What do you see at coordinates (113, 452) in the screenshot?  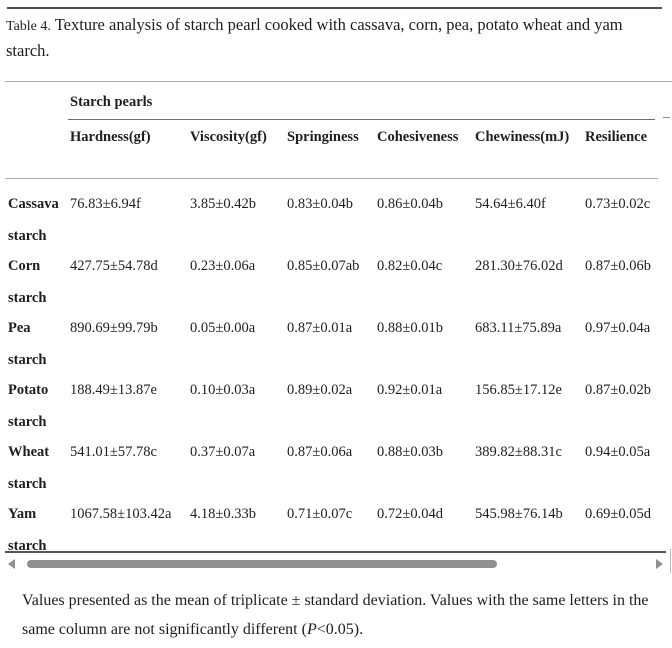 I see `value-cell: 541.01±57.78c` at bounding box center [113, 452].